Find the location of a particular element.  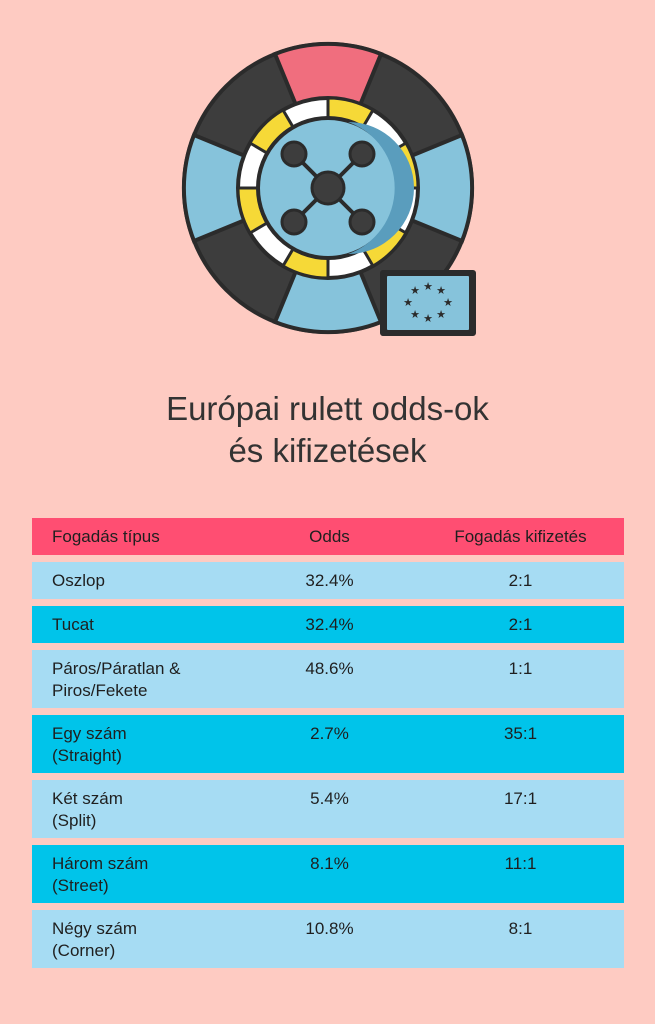

payout-cell: 35:1 is located at coordinates (520, 733).